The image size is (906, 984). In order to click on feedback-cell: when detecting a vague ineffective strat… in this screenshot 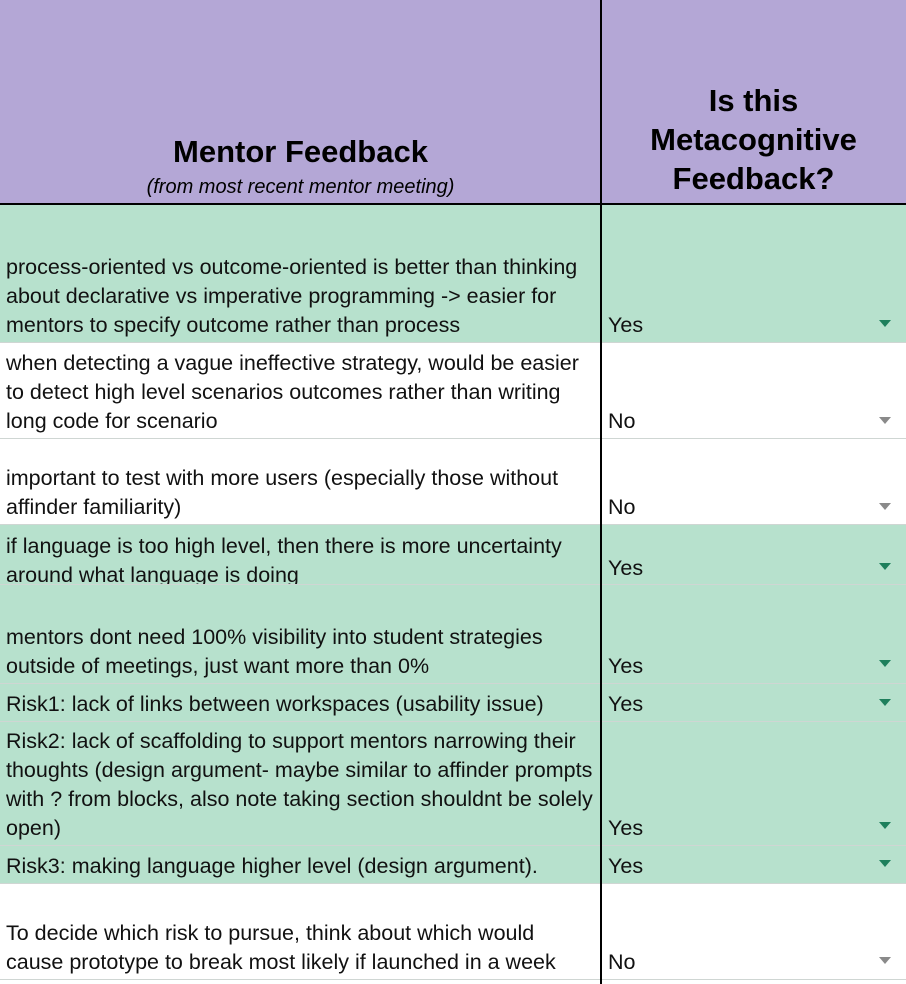, I will do `click(292, 392)`.